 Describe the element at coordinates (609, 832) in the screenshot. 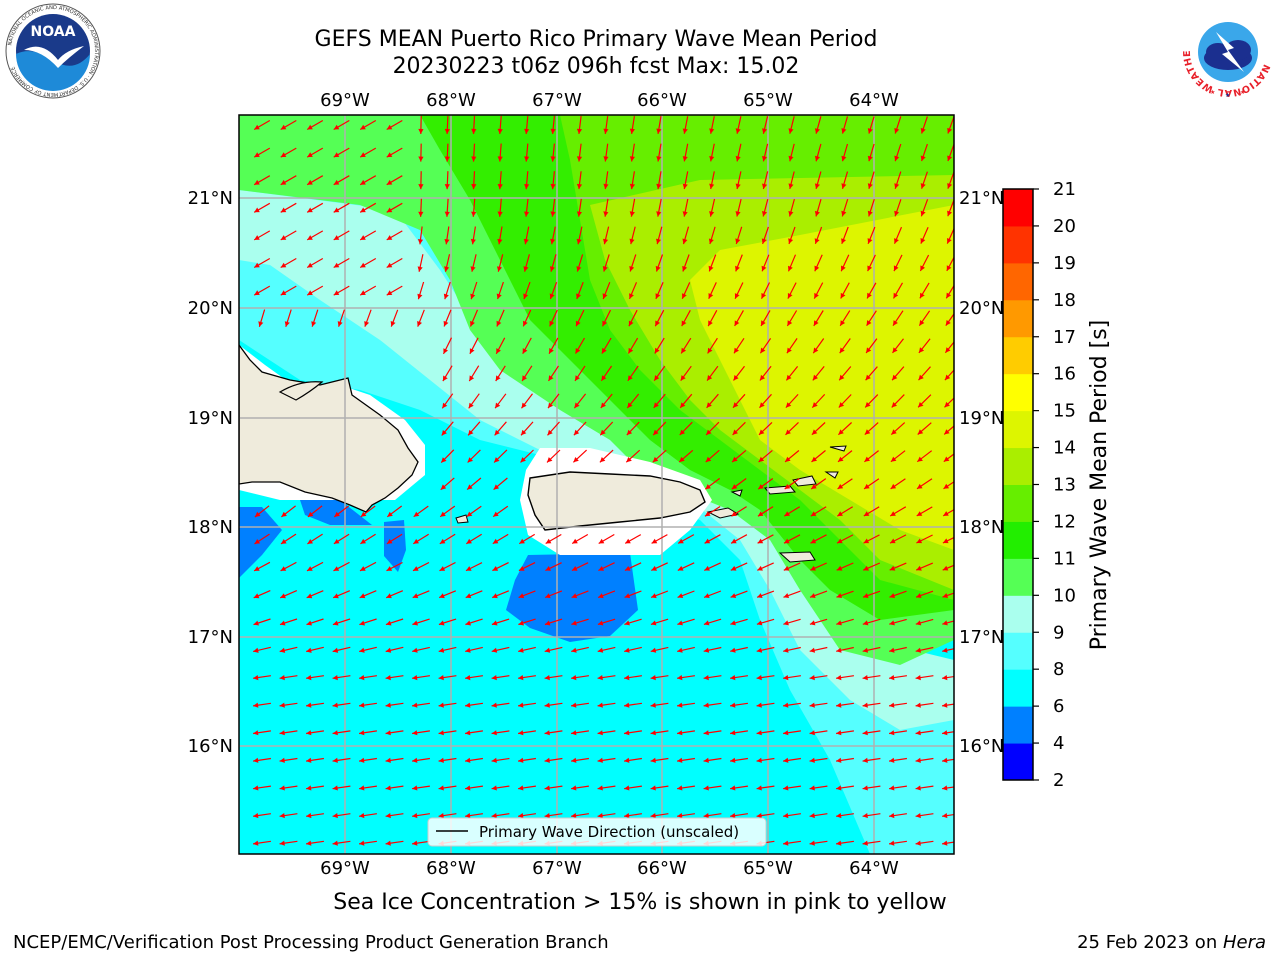

I see `legend-label: Primary Wave Direction (unscaled)` at that location.